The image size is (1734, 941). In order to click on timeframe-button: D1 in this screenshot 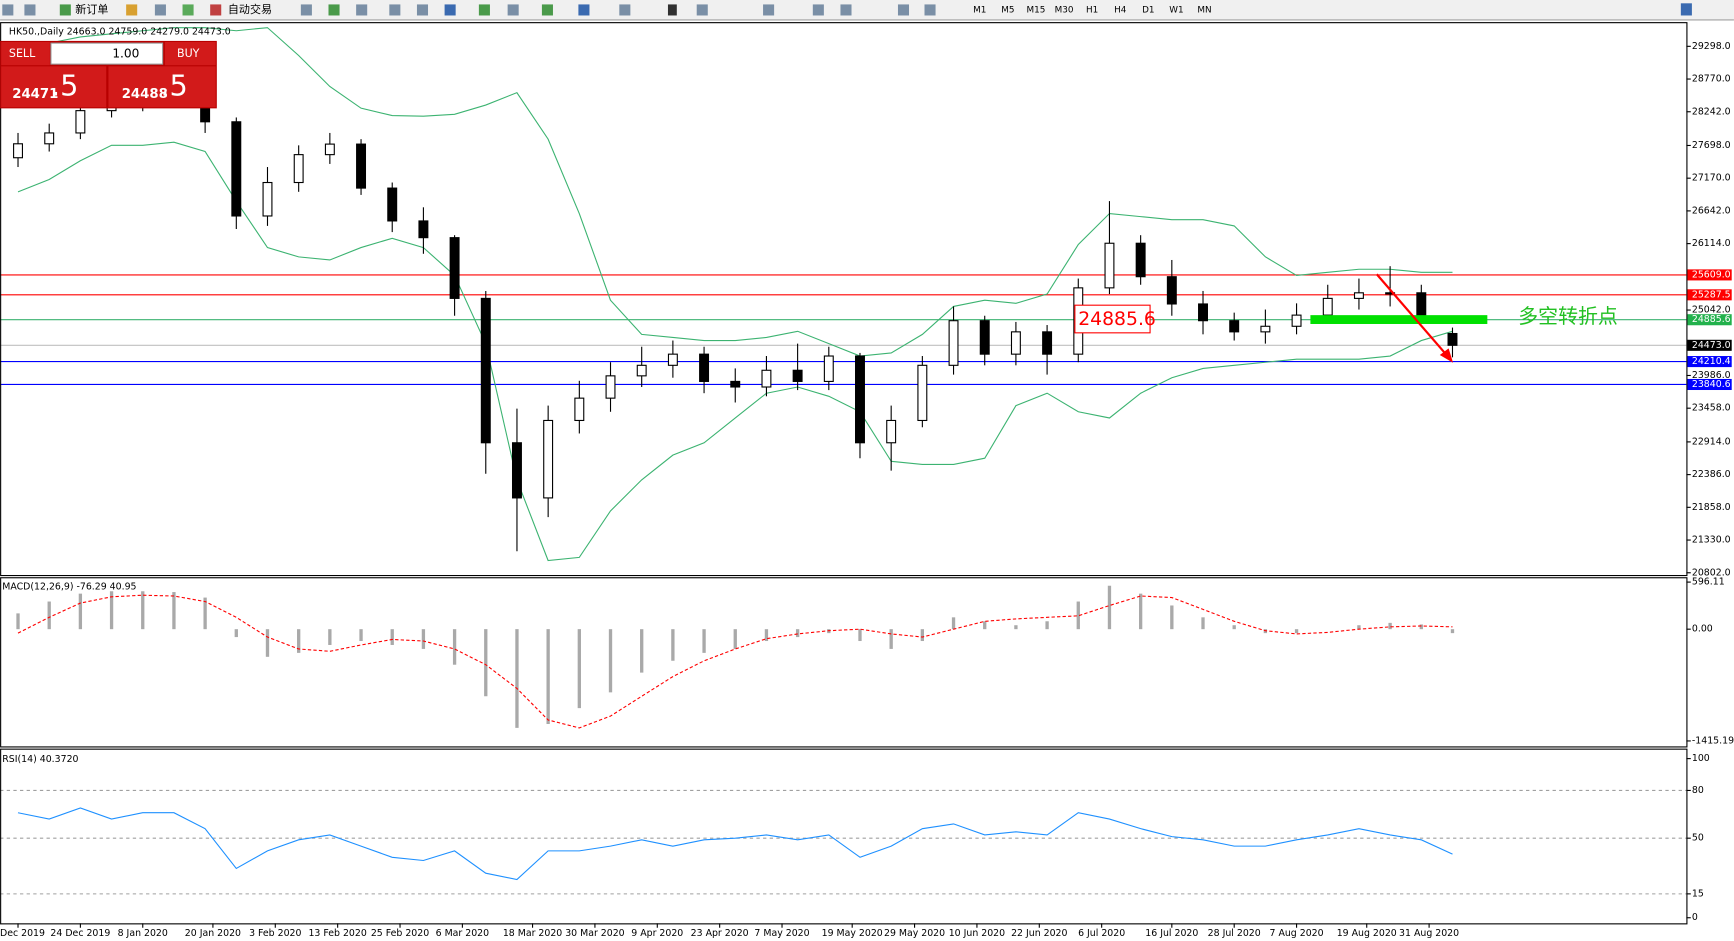, I will do `click(1148, 10)`.